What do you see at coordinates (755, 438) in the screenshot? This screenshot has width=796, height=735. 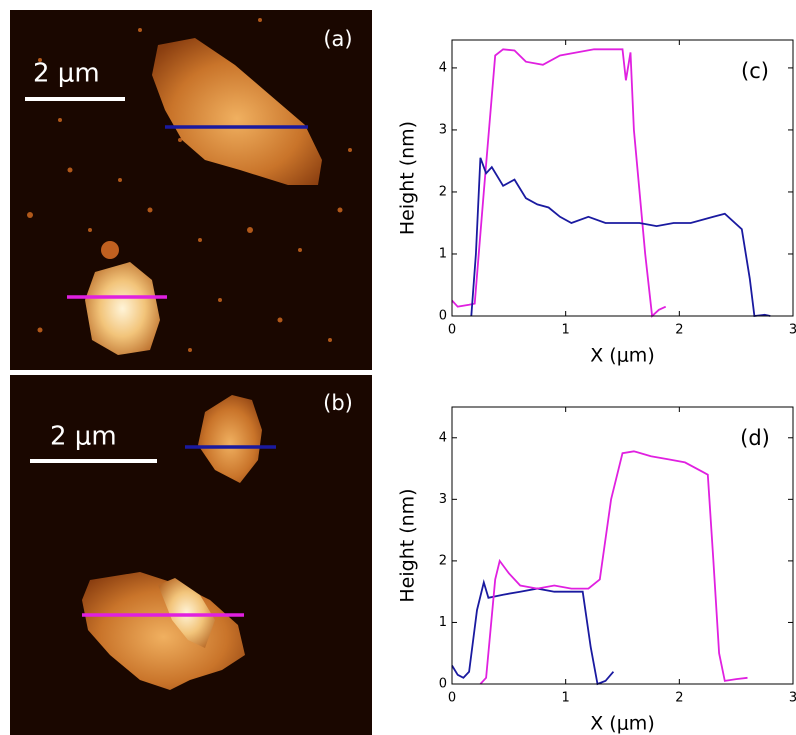 I see `panel-label: (d)` at bounding box center [755, 438].